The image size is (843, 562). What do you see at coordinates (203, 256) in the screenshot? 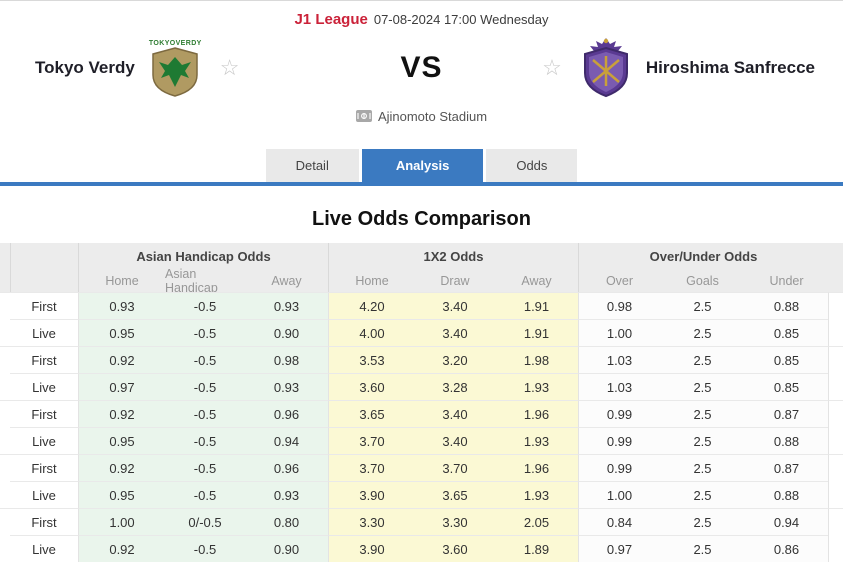
I see `group-asian-handicap: Asian Handicap Odds` at bounding box center [203, 256].